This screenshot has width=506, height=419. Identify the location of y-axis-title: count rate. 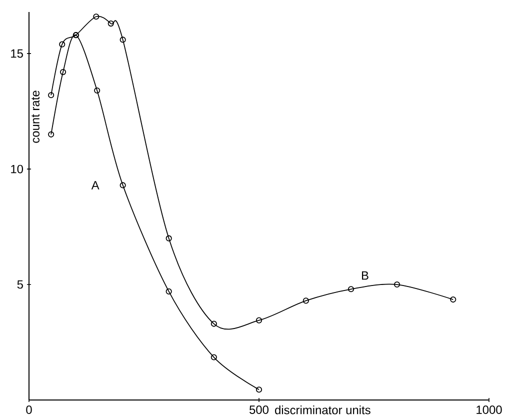
(36, 116).